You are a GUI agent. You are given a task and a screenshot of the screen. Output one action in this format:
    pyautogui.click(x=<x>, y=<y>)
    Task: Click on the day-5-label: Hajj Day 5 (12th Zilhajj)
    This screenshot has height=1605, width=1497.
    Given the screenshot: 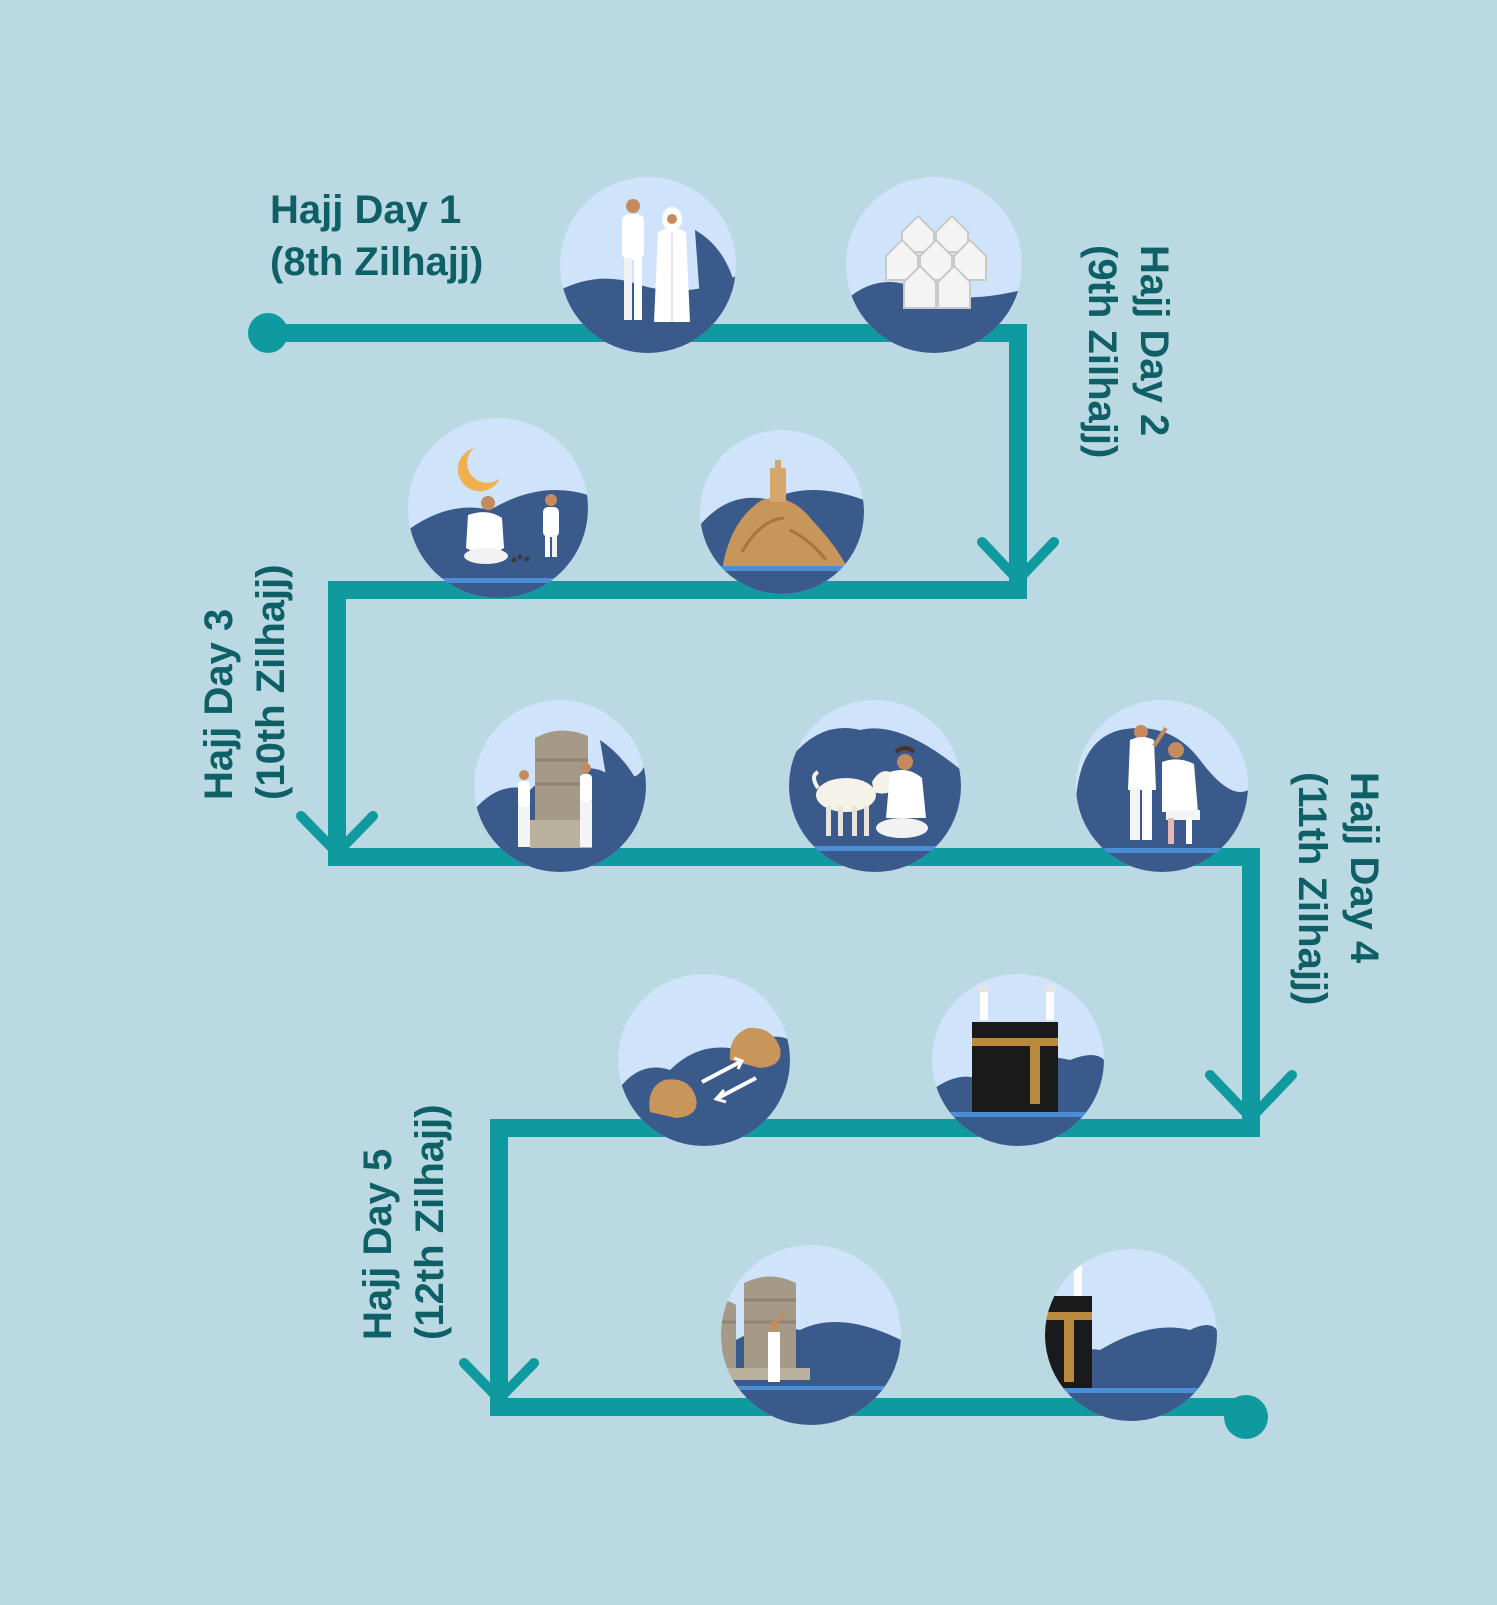 What is the action you would take?
    pyautogui.click(x=404, y=1222)
    